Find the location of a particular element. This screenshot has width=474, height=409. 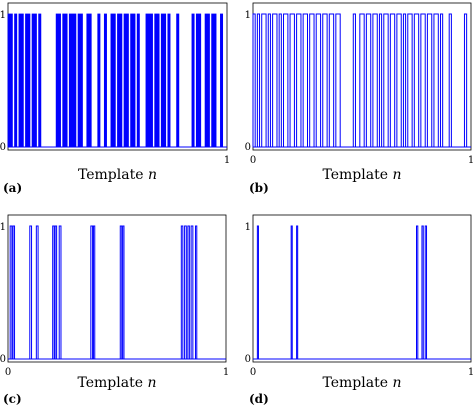

panel-label: (b) is located at coordinates (259, 188).